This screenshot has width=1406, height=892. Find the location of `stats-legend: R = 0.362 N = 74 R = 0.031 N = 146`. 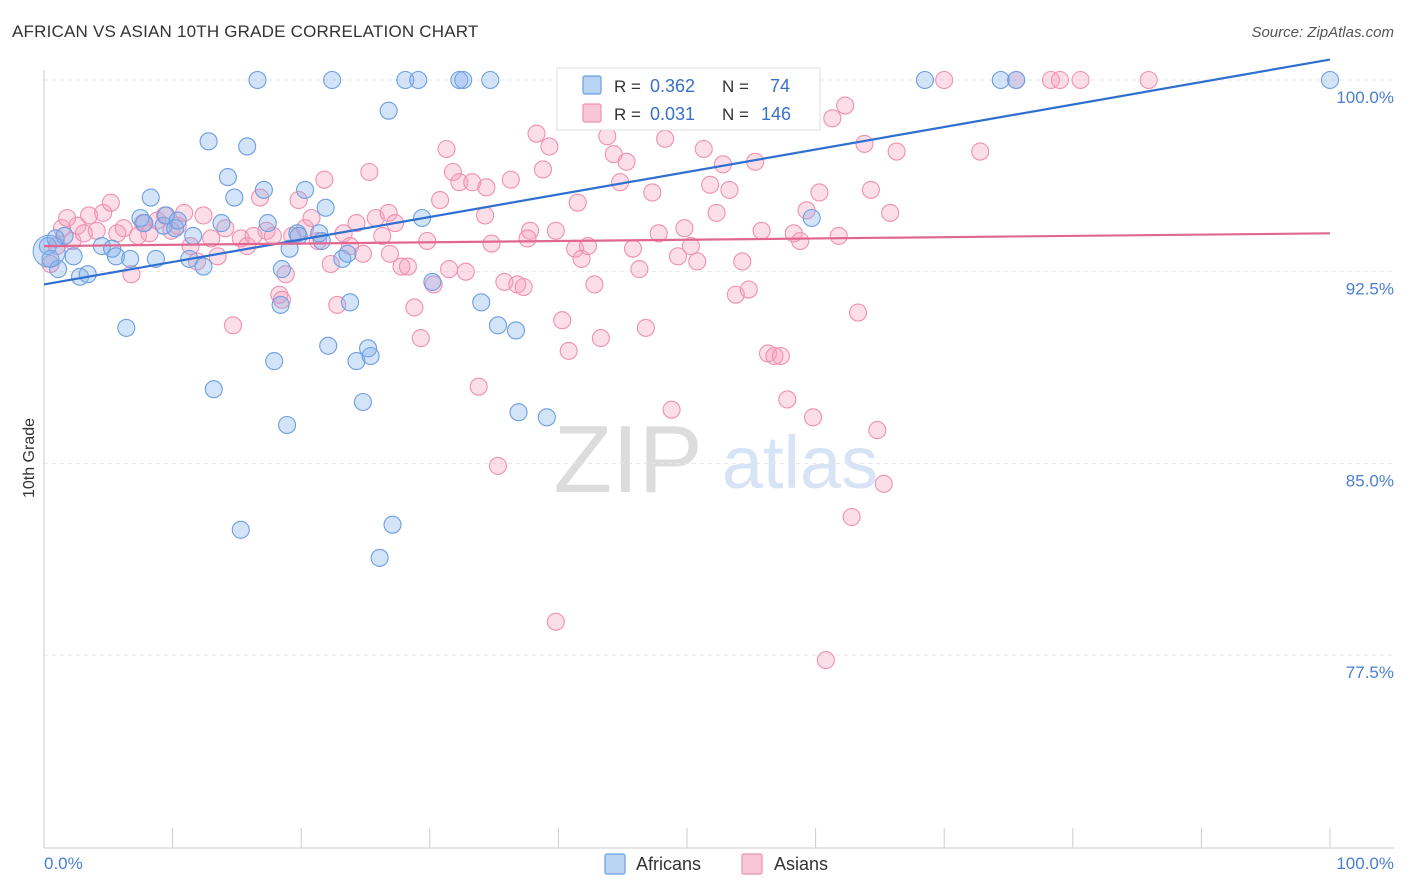

stats-legend: R = 0.362 N = 74 R = 0.031 N = 146 is located at coordinates (688, 99).